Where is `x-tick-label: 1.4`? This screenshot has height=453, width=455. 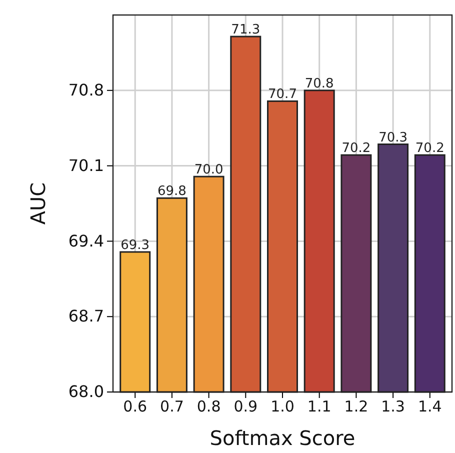 x-tick-label: 1.4 is located at coordinates (430, 407).